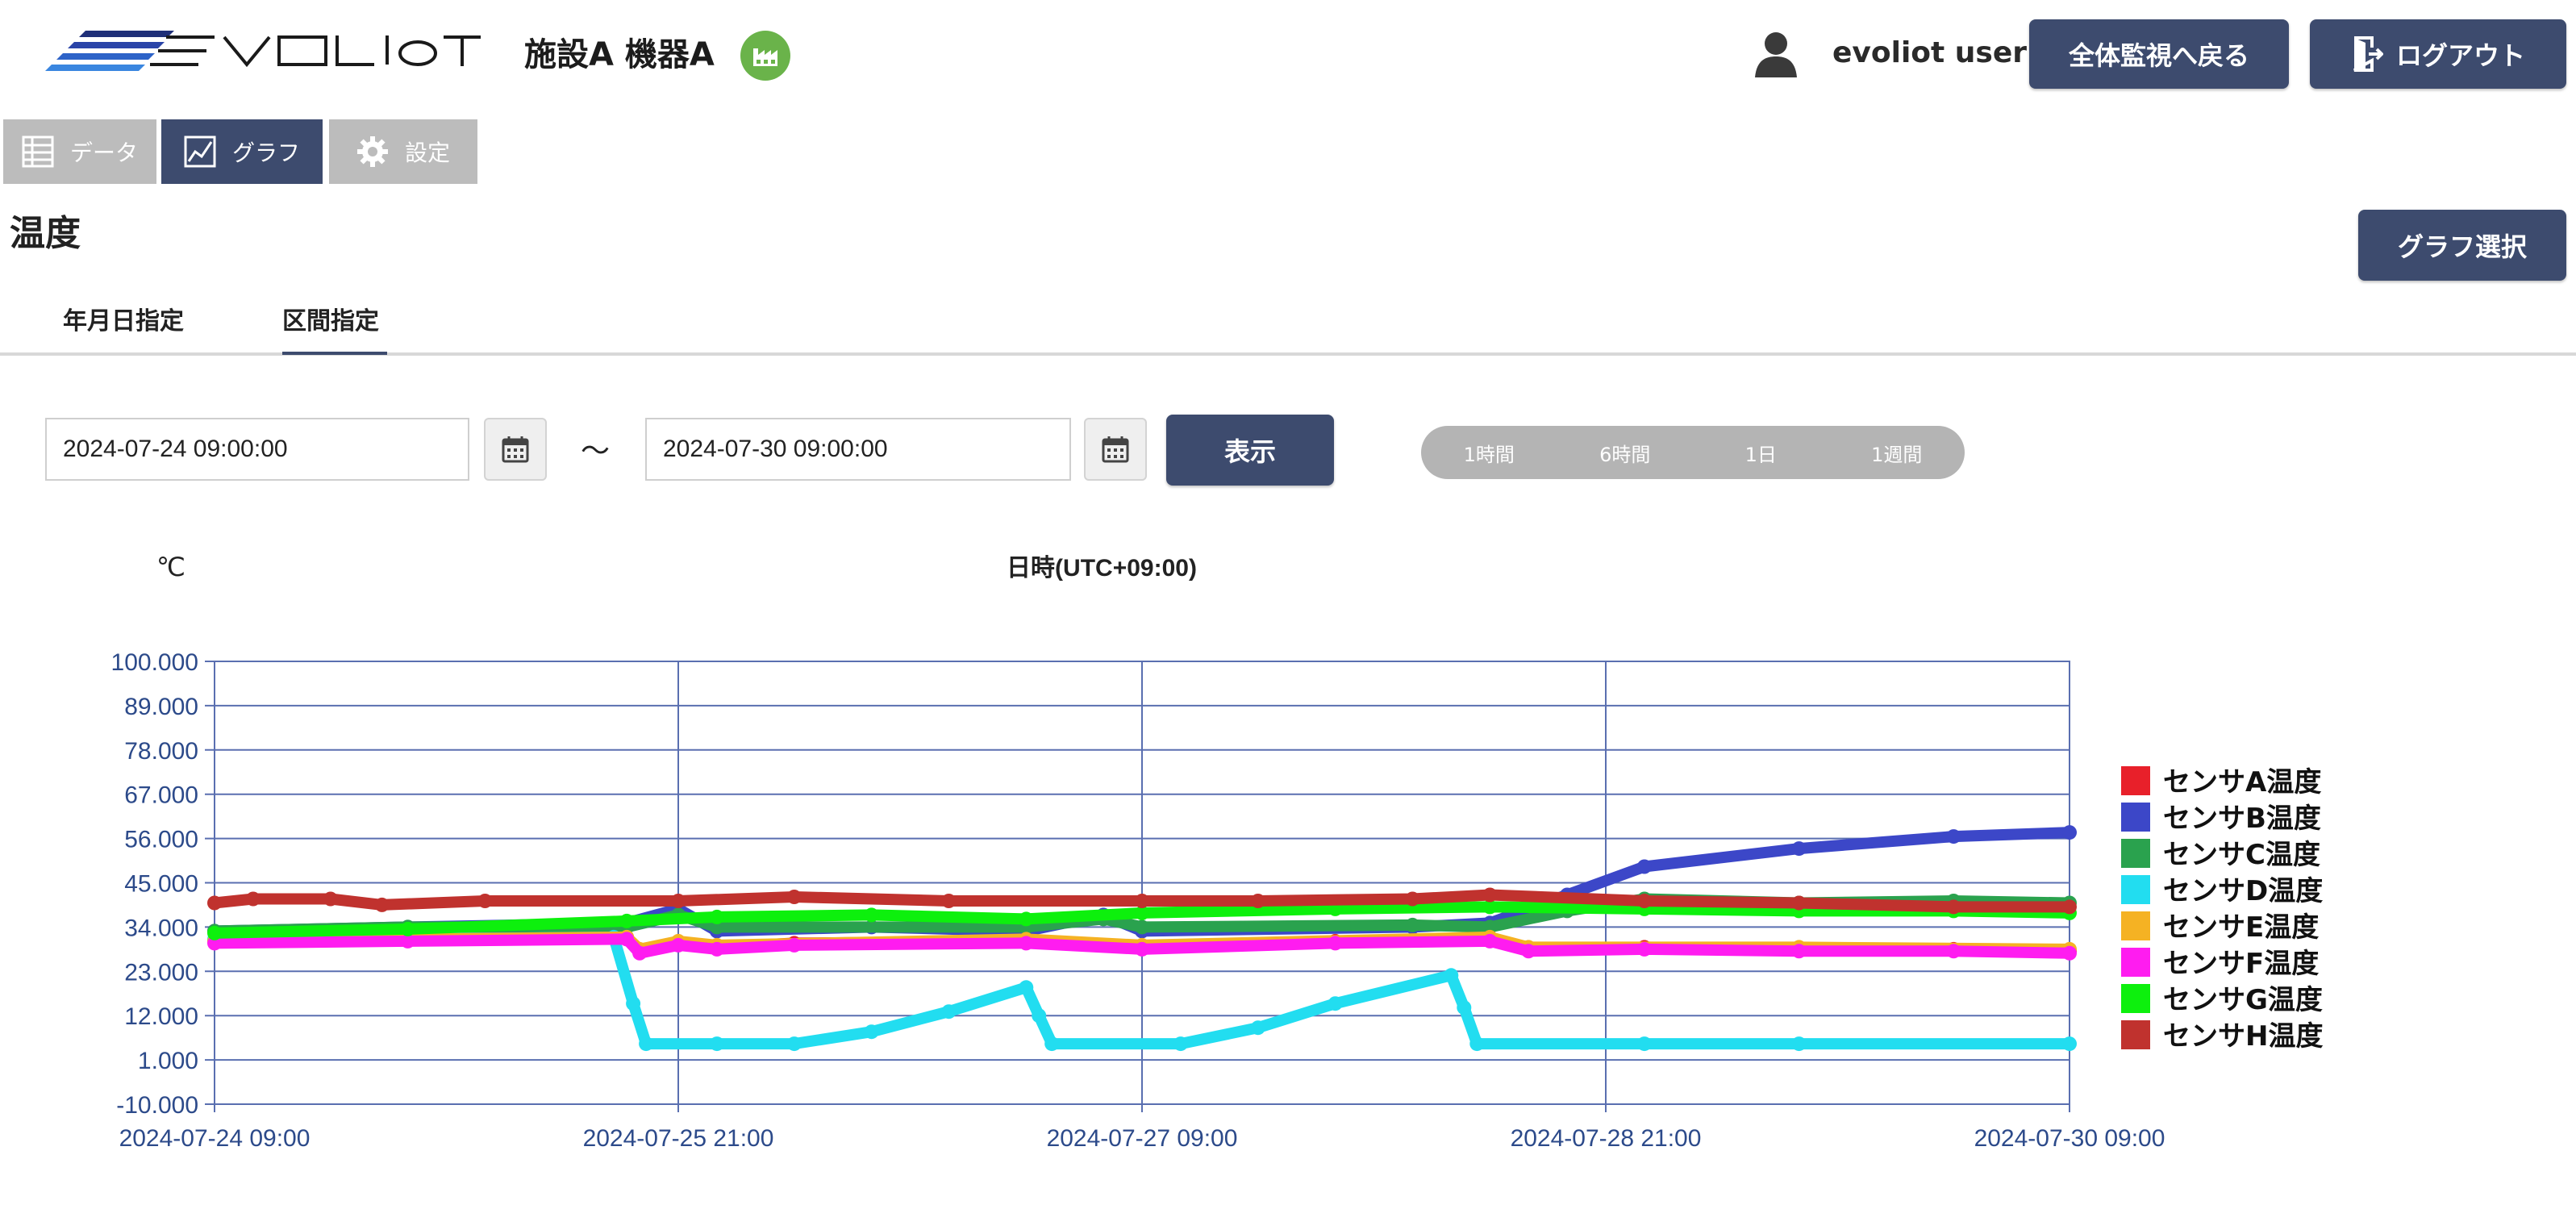 The width and height of the screenshot is (2576, 1205). What do you see at coordinates (403, 152) in the screenshot?
I see `tab-settings: 設定` at bounding box center [403, 152].